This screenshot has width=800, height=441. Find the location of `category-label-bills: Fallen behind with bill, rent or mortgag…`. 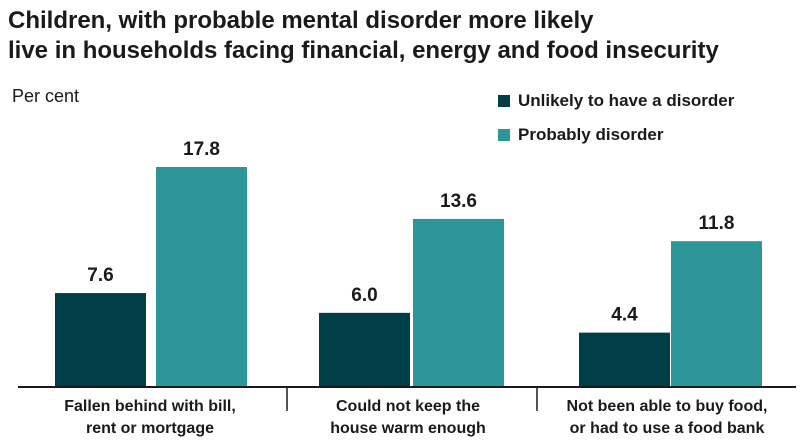

category-label-bills: Fallen behind with bill, rent or mortgag… is located at coordinates (150, 418).